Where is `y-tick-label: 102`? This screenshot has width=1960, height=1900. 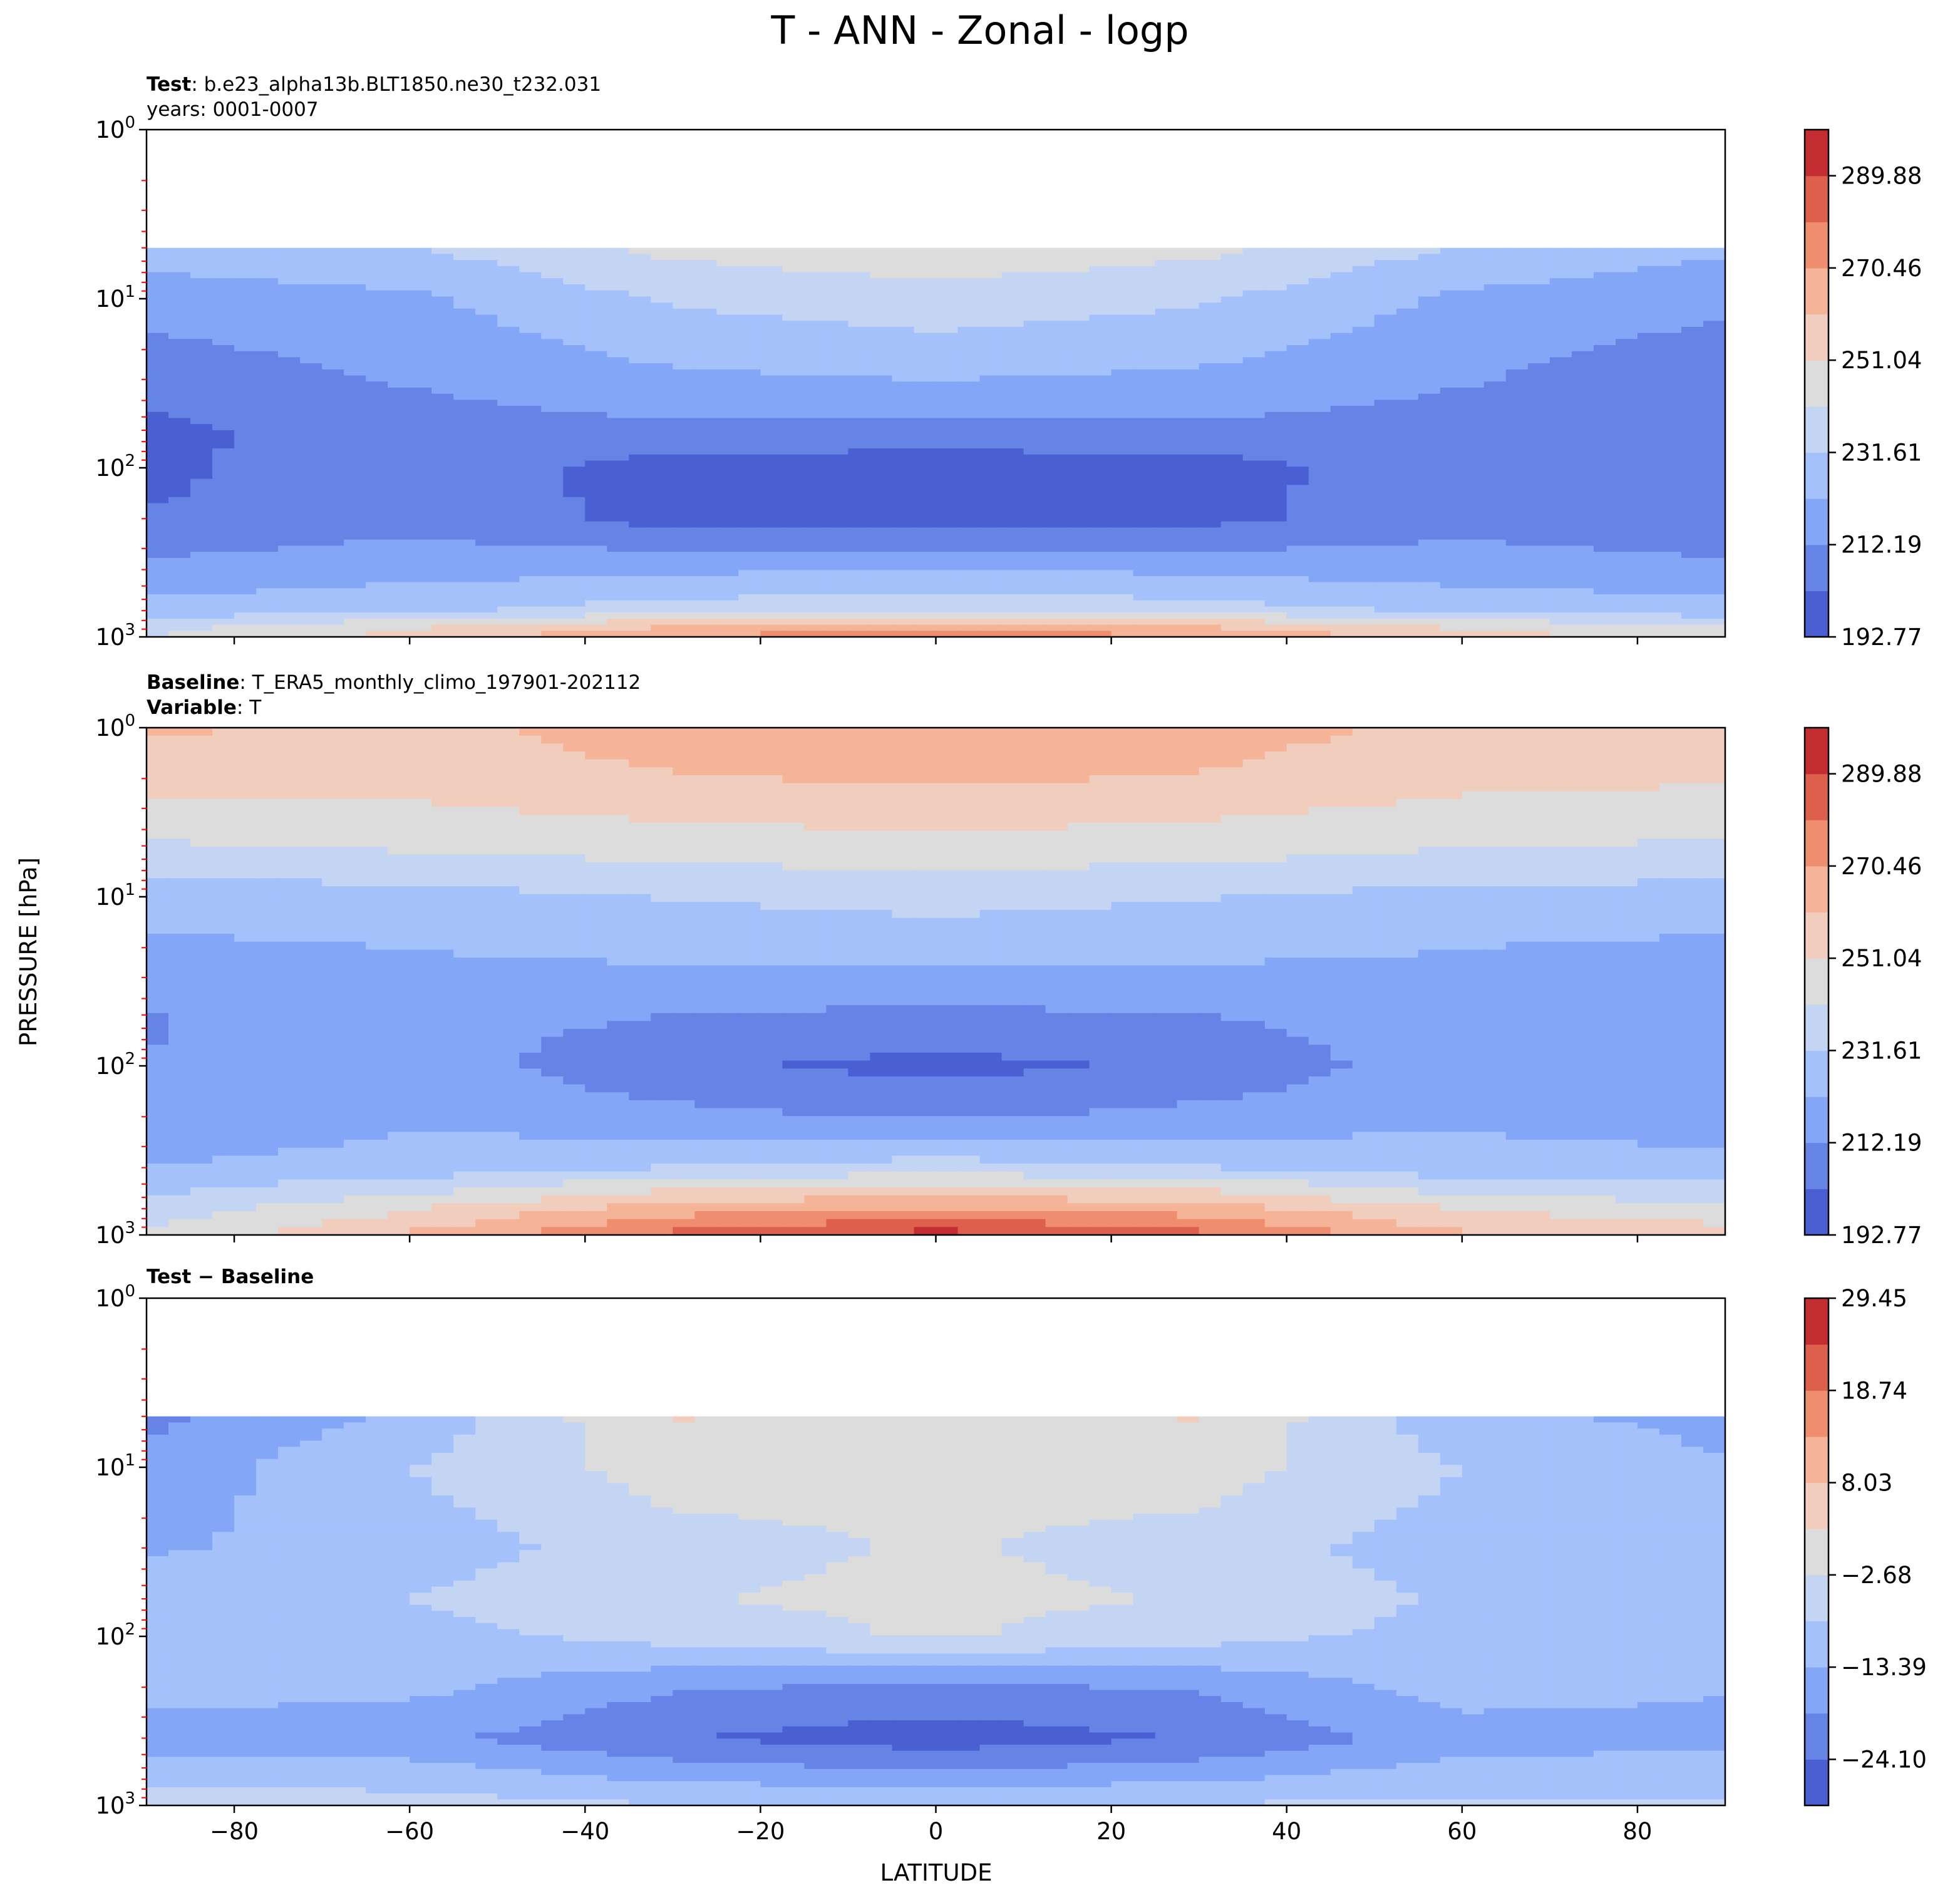 y-tick-label: 102 is located at coordinates (115, 467).